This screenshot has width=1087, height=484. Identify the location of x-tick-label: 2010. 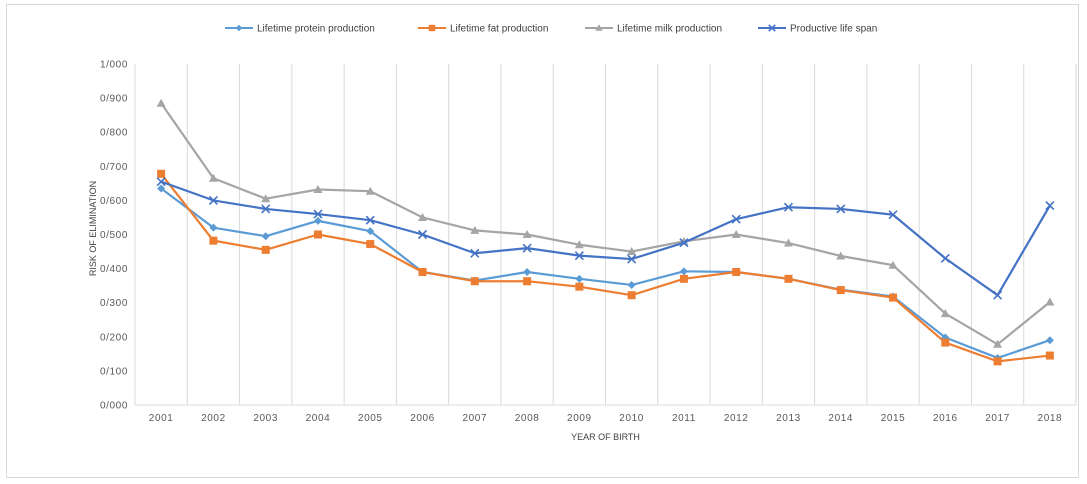
(631, 418).